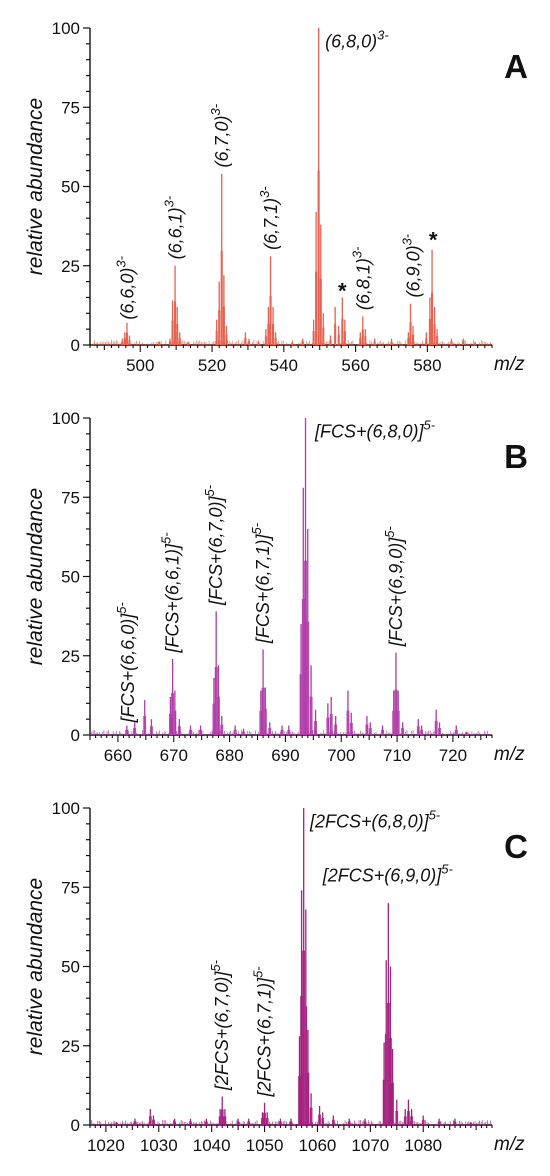 Image resolution: width=550 pixels, height=1176 pixels. I want to click on x-tick-label: 720, so click(453, 755).